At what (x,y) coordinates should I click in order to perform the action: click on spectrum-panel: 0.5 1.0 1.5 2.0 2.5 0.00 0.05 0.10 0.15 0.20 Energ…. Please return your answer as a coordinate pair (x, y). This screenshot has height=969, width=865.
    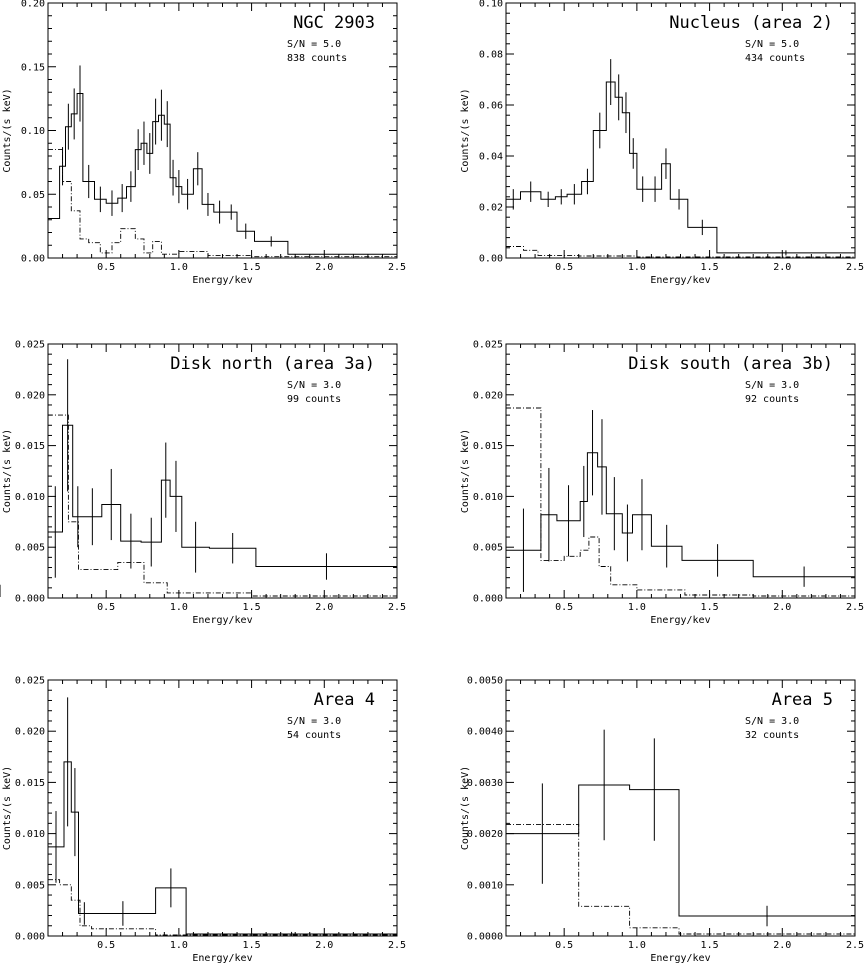
    Looking at the image, I should click on (204, 143).